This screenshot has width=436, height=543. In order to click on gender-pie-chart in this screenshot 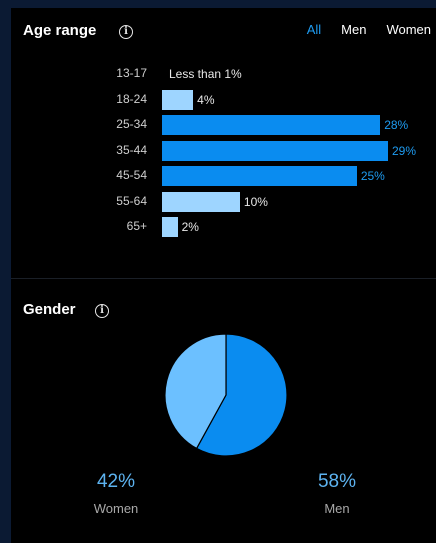, I will do `click(226, 395)`.